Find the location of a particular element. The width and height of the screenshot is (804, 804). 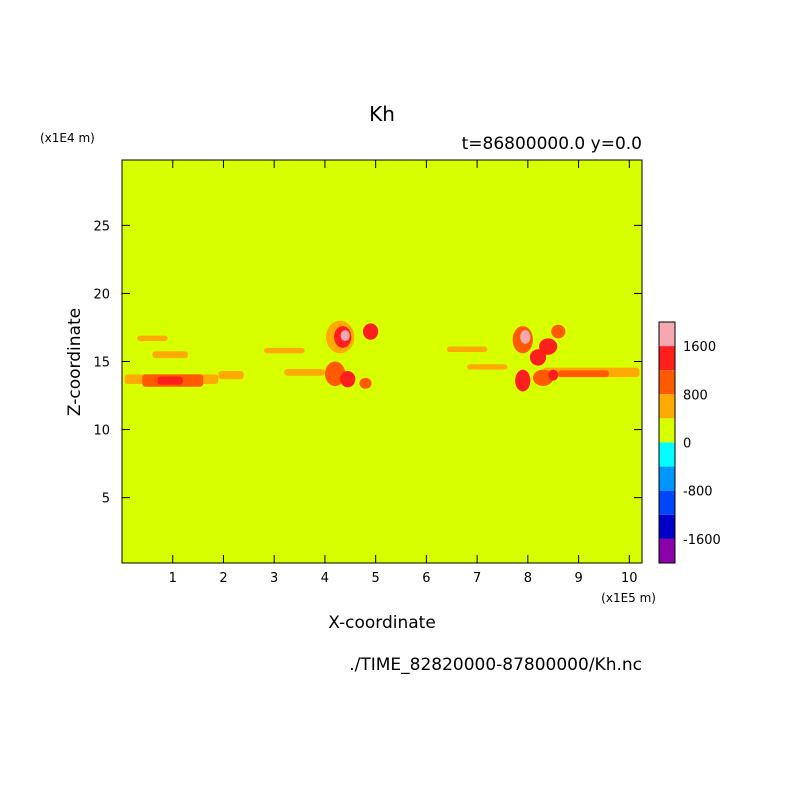

colorbar: 1600 800 0 -800 -1600 is located at coordinates (689, 442).